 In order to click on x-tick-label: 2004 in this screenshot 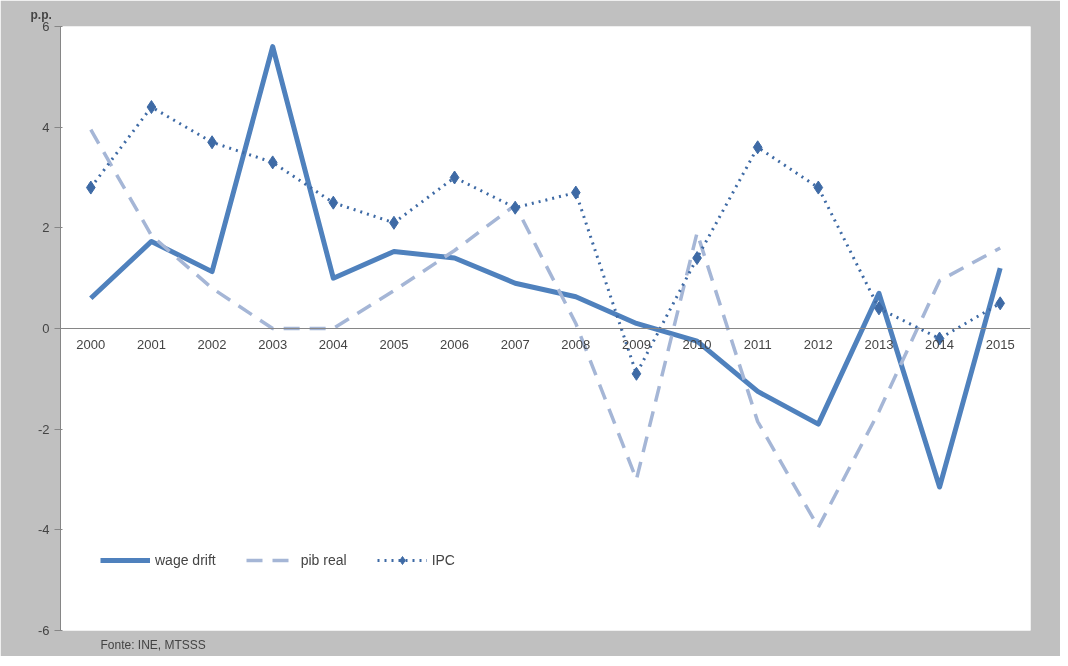, I will do `click(333, 344)`.